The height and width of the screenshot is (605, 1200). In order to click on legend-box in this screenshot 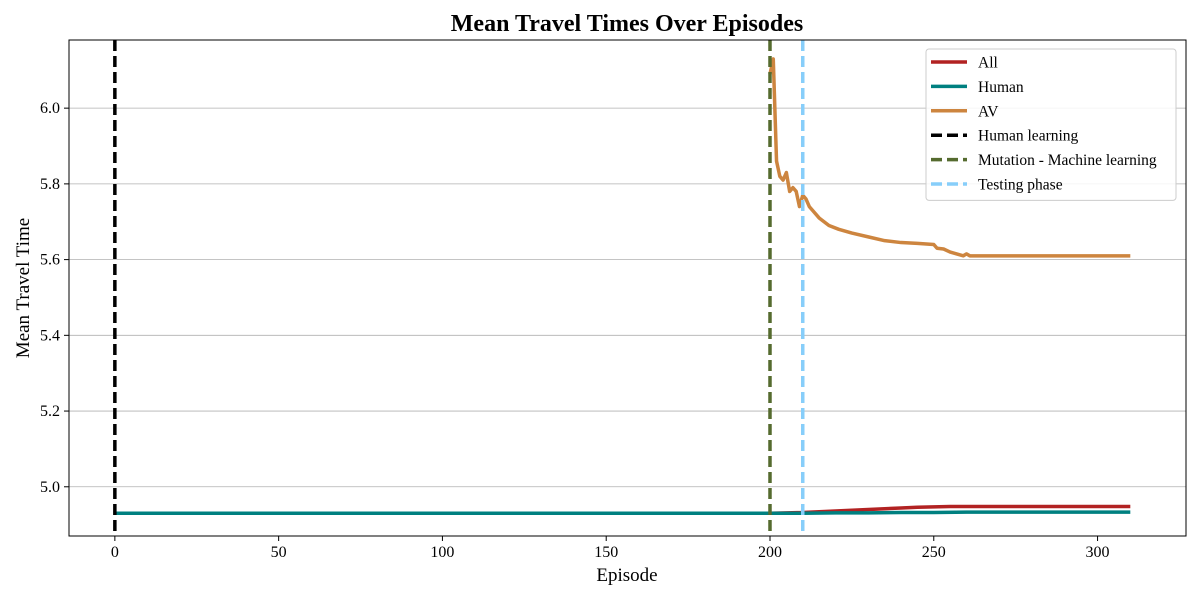, I will do `click(1051, 124)`.